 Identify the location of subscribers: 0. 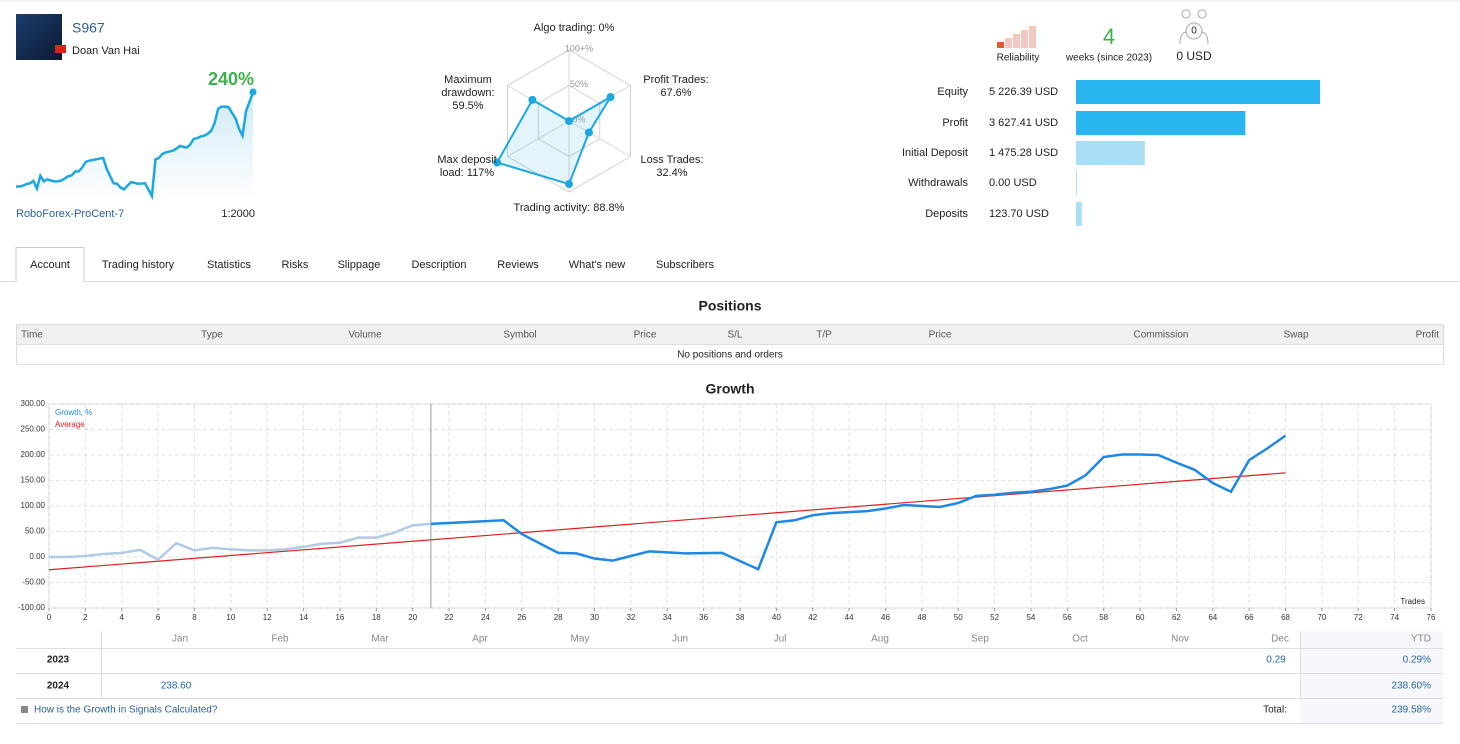
(1194, 31).